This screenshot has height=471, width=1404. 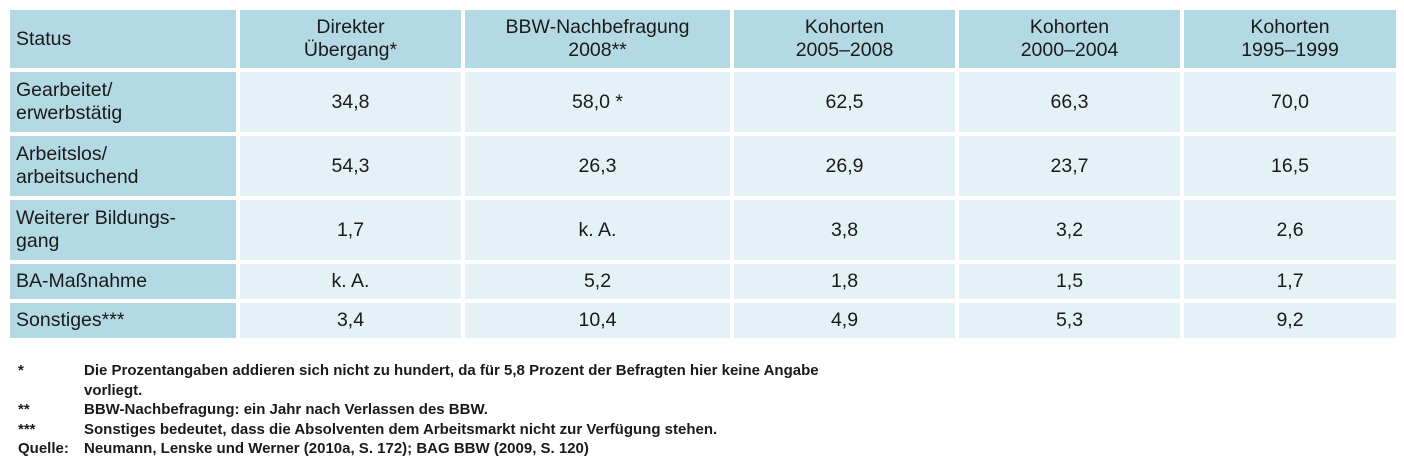 What do you see at coordinates (597, 102) in the screenshot?
I see `table-cell: 58,0 *` at bounding box center [597, 102].